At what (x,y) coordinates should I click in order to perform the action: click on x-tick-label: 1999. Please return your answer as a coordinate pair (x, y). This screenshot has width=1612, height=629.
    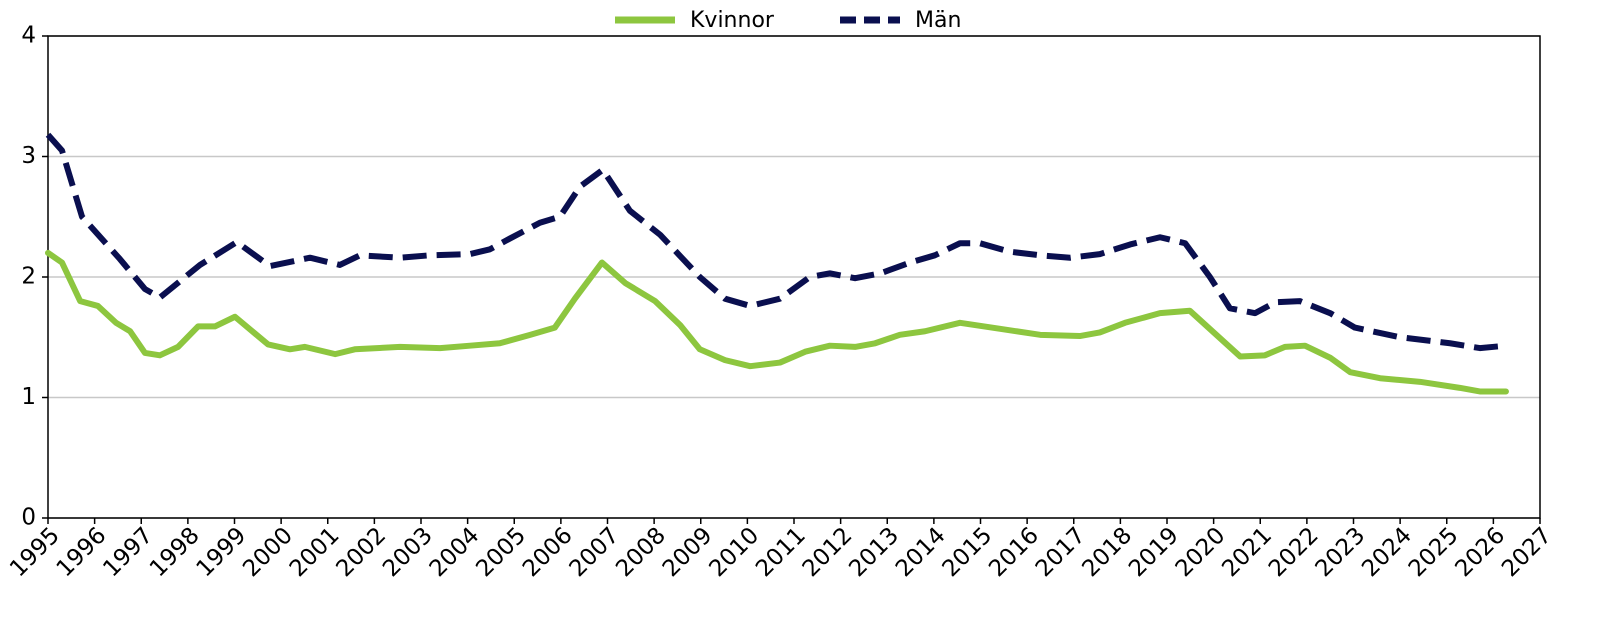
    Looking at the image, I should click on (222, 552).